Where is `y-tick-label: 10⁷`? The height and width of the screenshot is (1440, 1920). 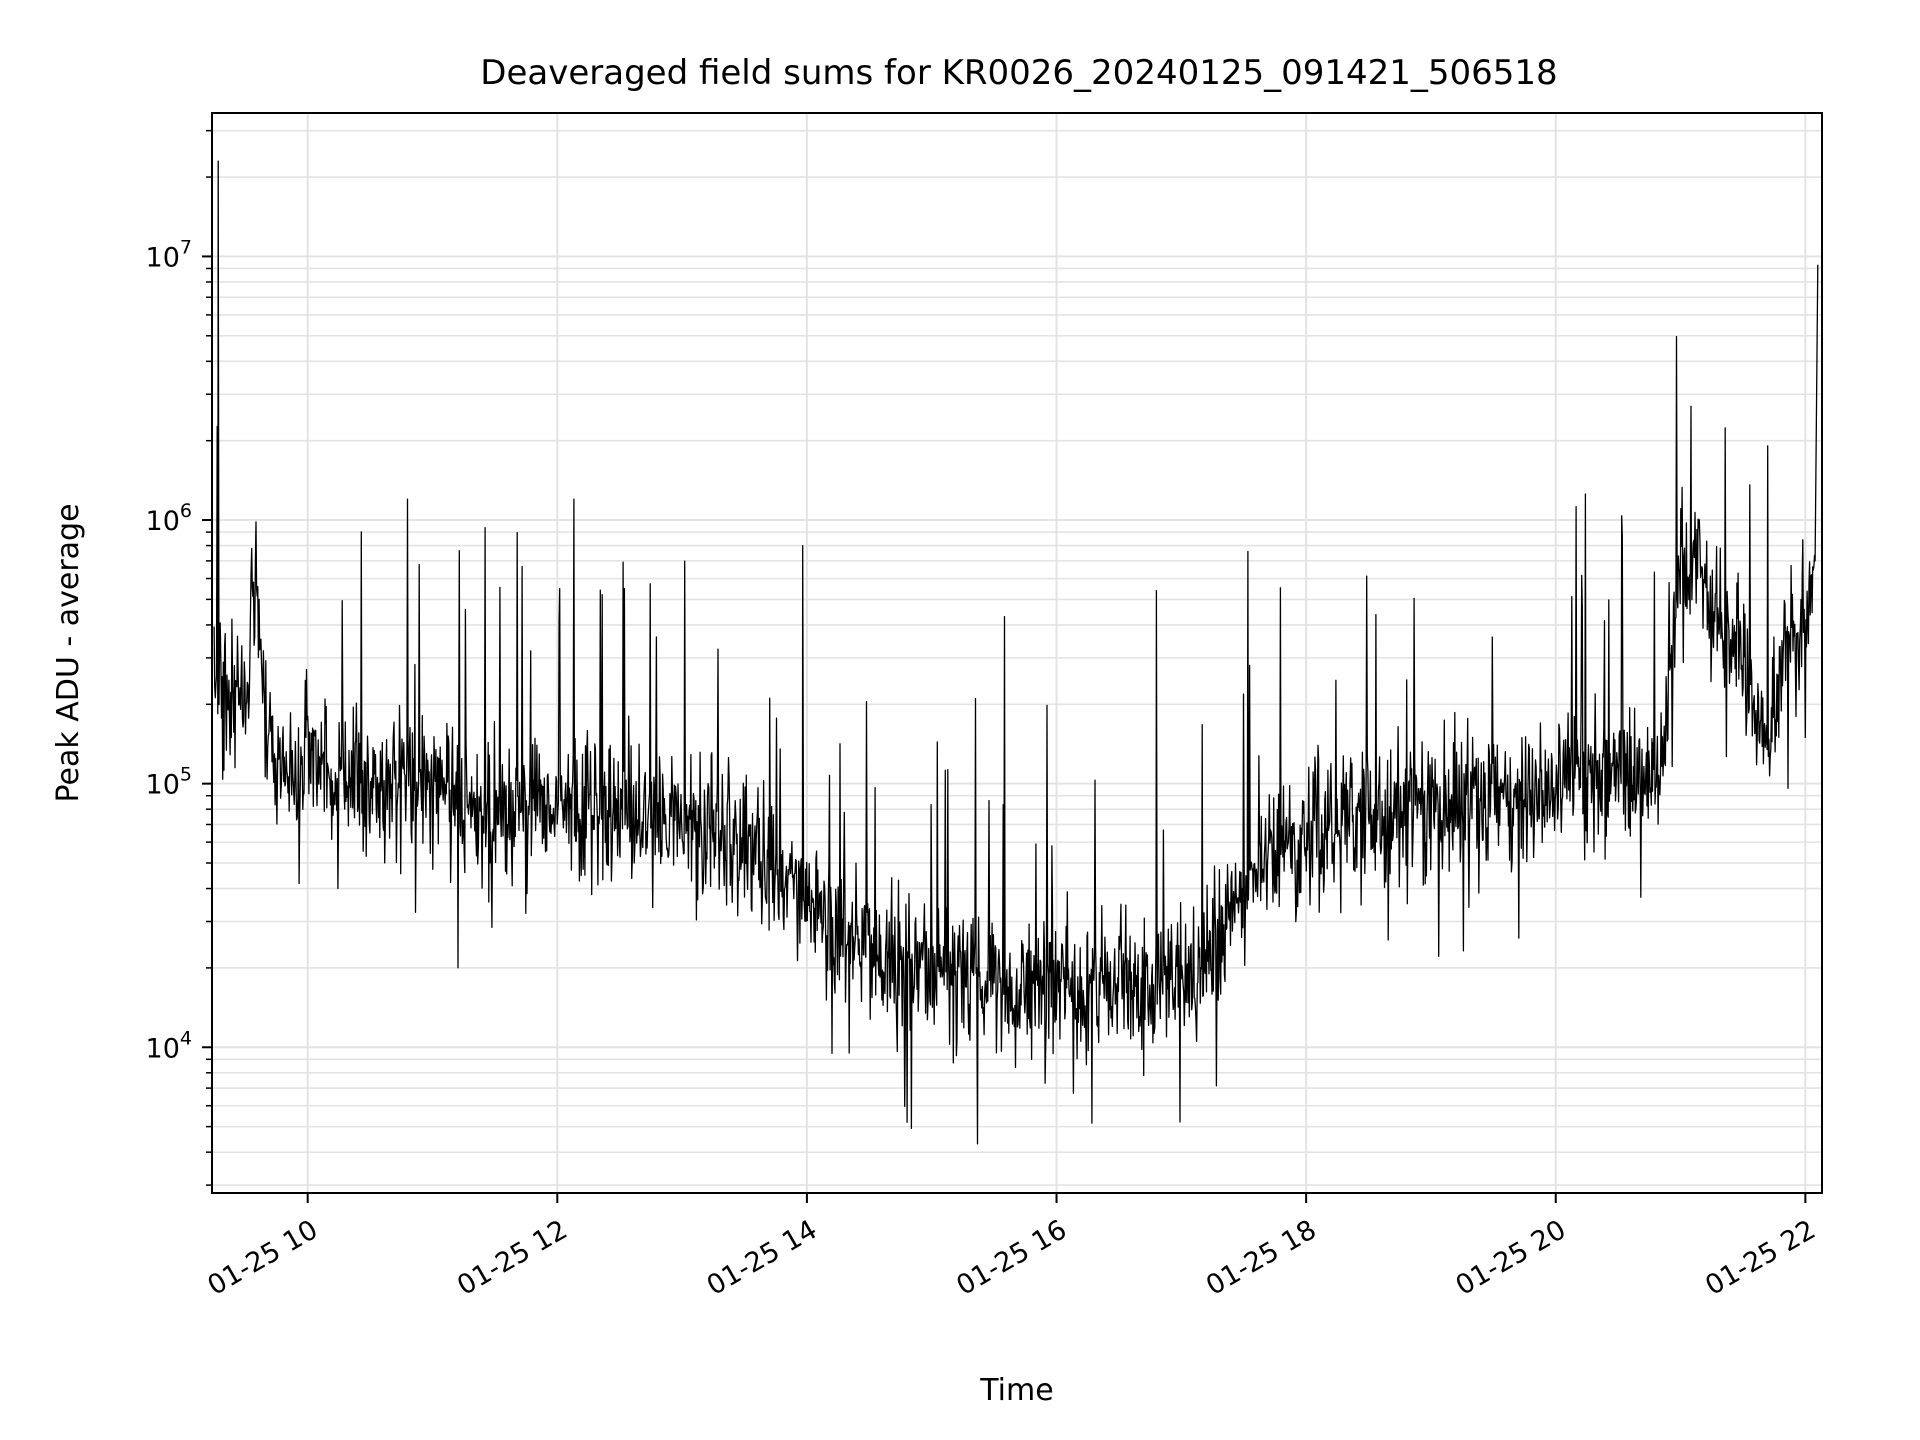 y-tick-label: 10⁷ is located at coordinates (169, 254).